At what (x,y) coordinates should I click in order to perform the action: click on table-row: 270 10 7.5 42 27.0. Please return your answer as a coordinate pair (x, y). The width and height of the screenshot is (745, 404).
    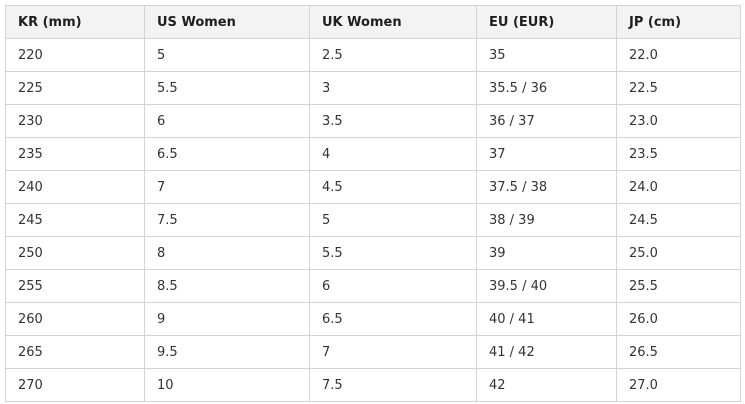
    Looking at the image, I should click on (373, 385).